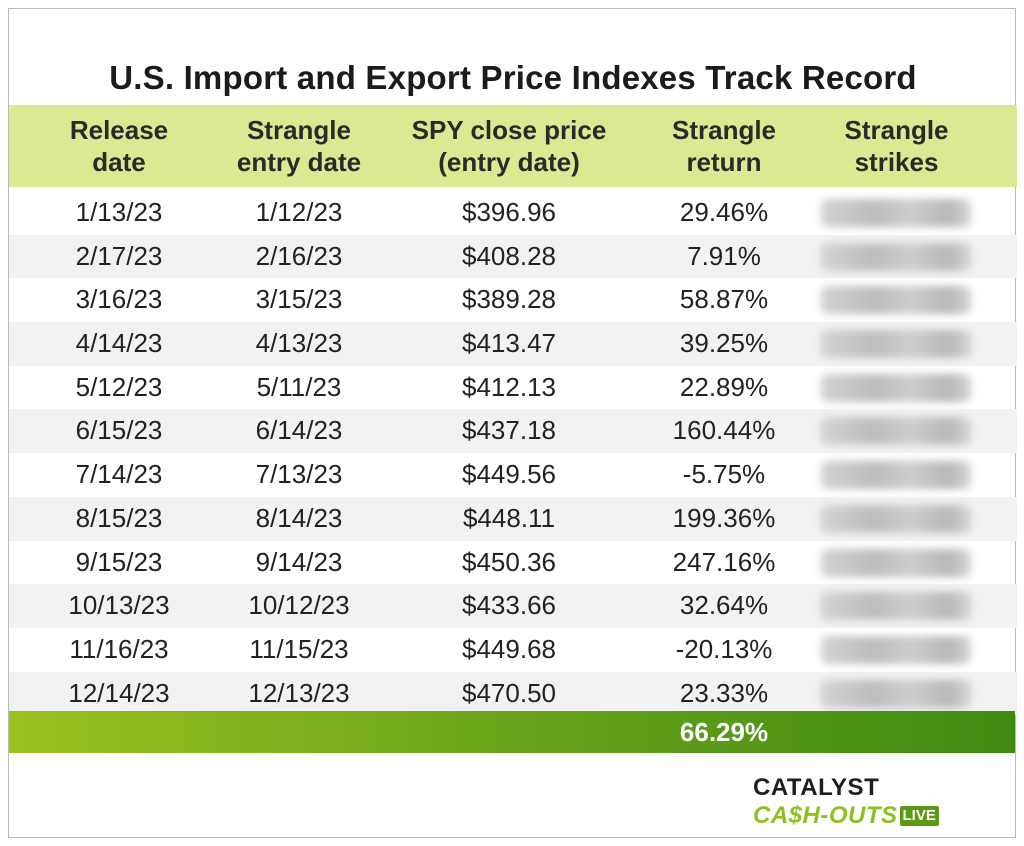 This screenshot has height=846, width=1024. I want to click on table-row: 7/14/23 7/13/23 $449.56 -5.75%, so click(513, 475).